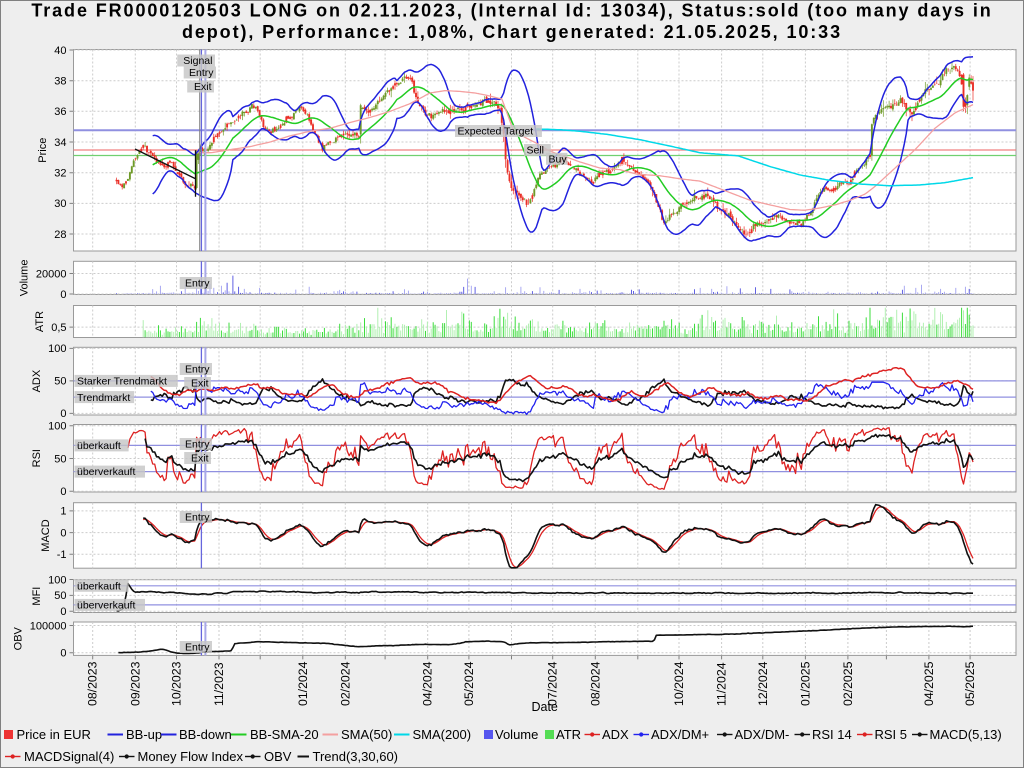 The height and width of the screenshot is (768, 1024). What do you see at coordinates (284, 734) in the screenshot?
I see `svg-text: BB-SMA-20` at bounding box center [284, 734].